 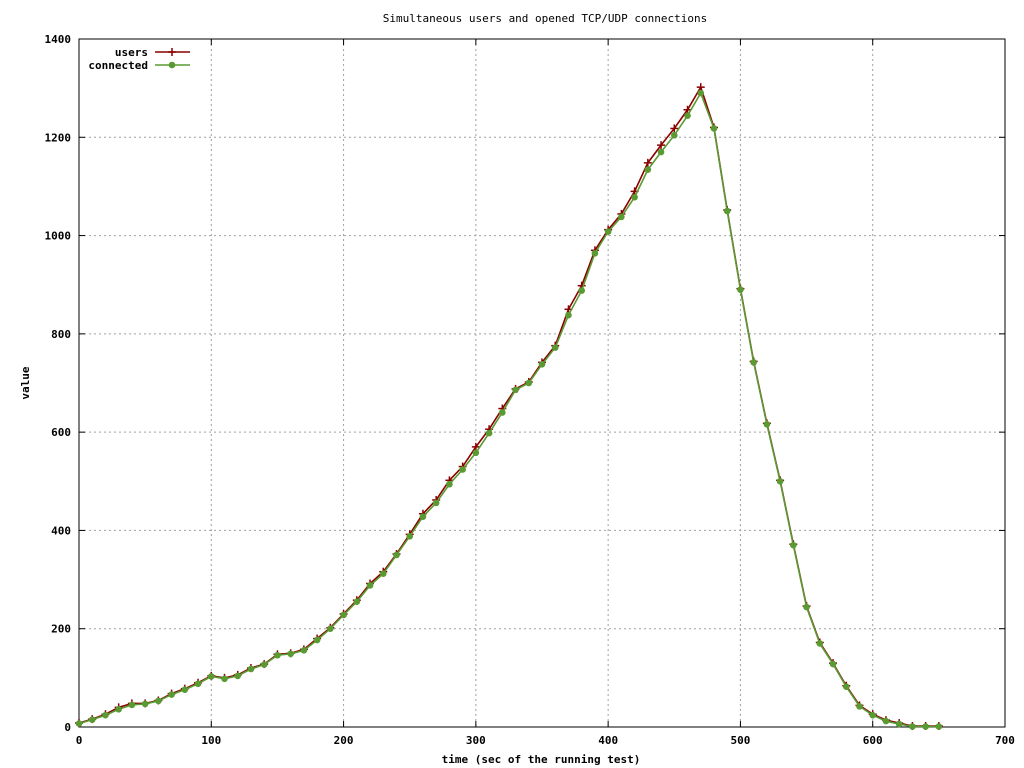 What do you see at coordinates (873, 740) in the screenshot?
I see `x-tick-label: 600` at bounding box center [873, 740].